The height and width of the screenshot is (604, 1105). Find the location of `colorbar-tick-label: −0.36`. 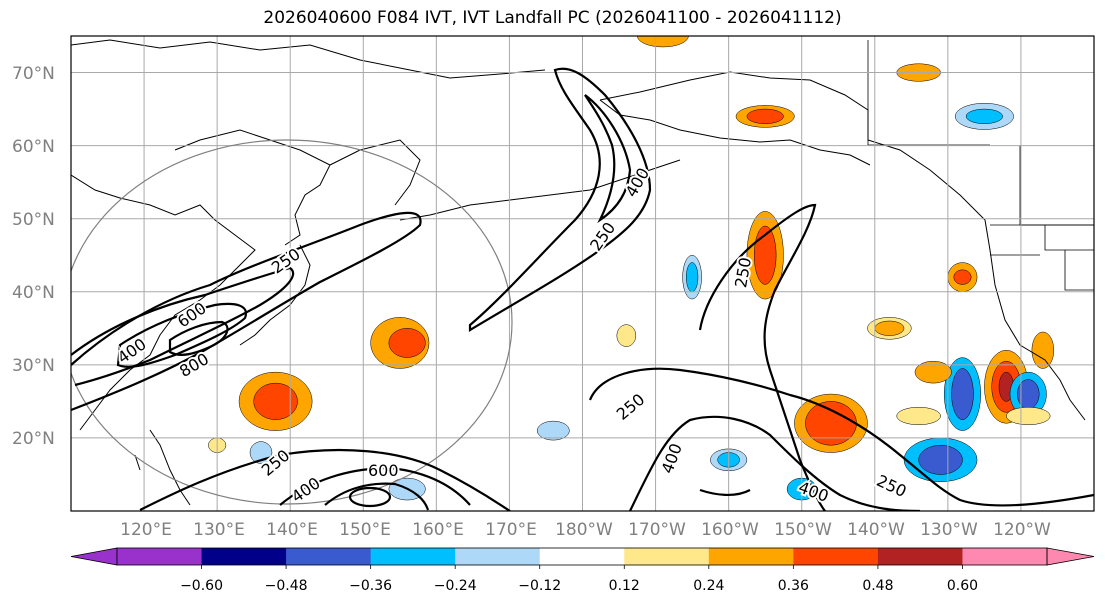

colorbar-tick-label: −0.36 is located at coordinates (370, 586).